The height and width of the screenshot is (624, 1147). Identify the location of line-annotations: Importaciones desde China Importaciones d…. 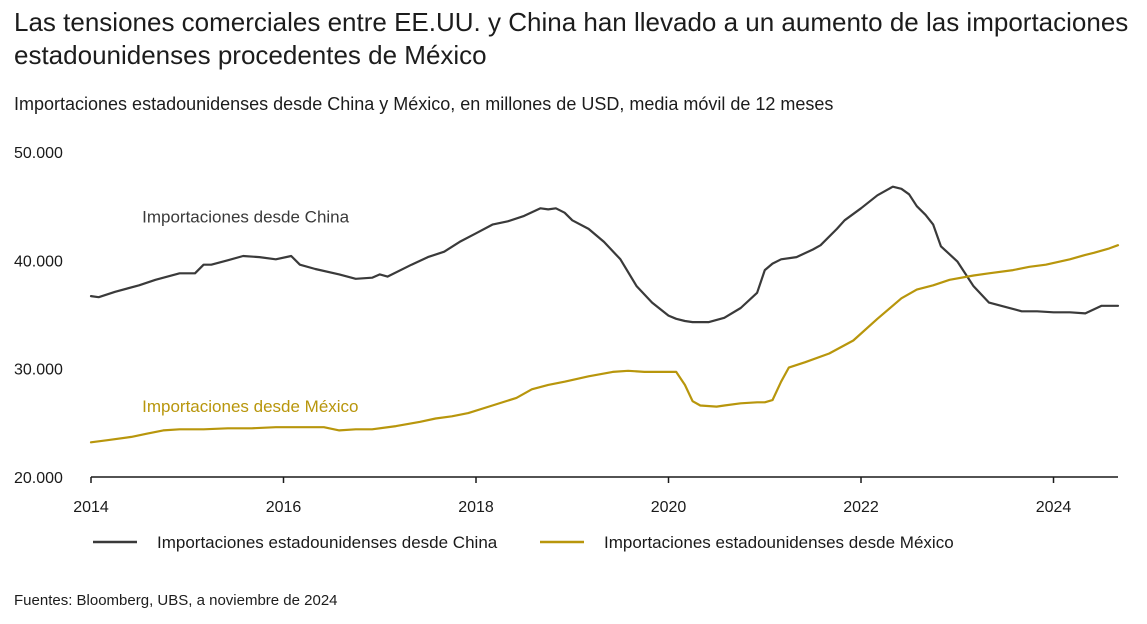
(250, 311).